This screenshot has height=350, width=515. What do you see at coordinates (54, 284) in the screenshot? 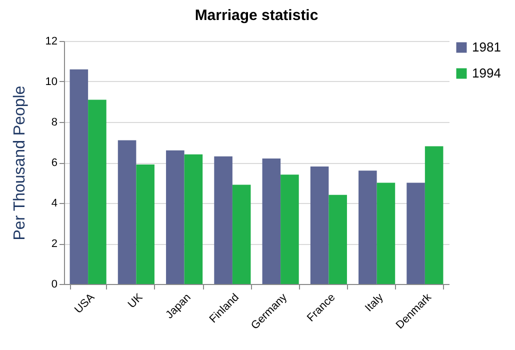
I see `y-tick-label: 0` at bounding box center [54, 284].